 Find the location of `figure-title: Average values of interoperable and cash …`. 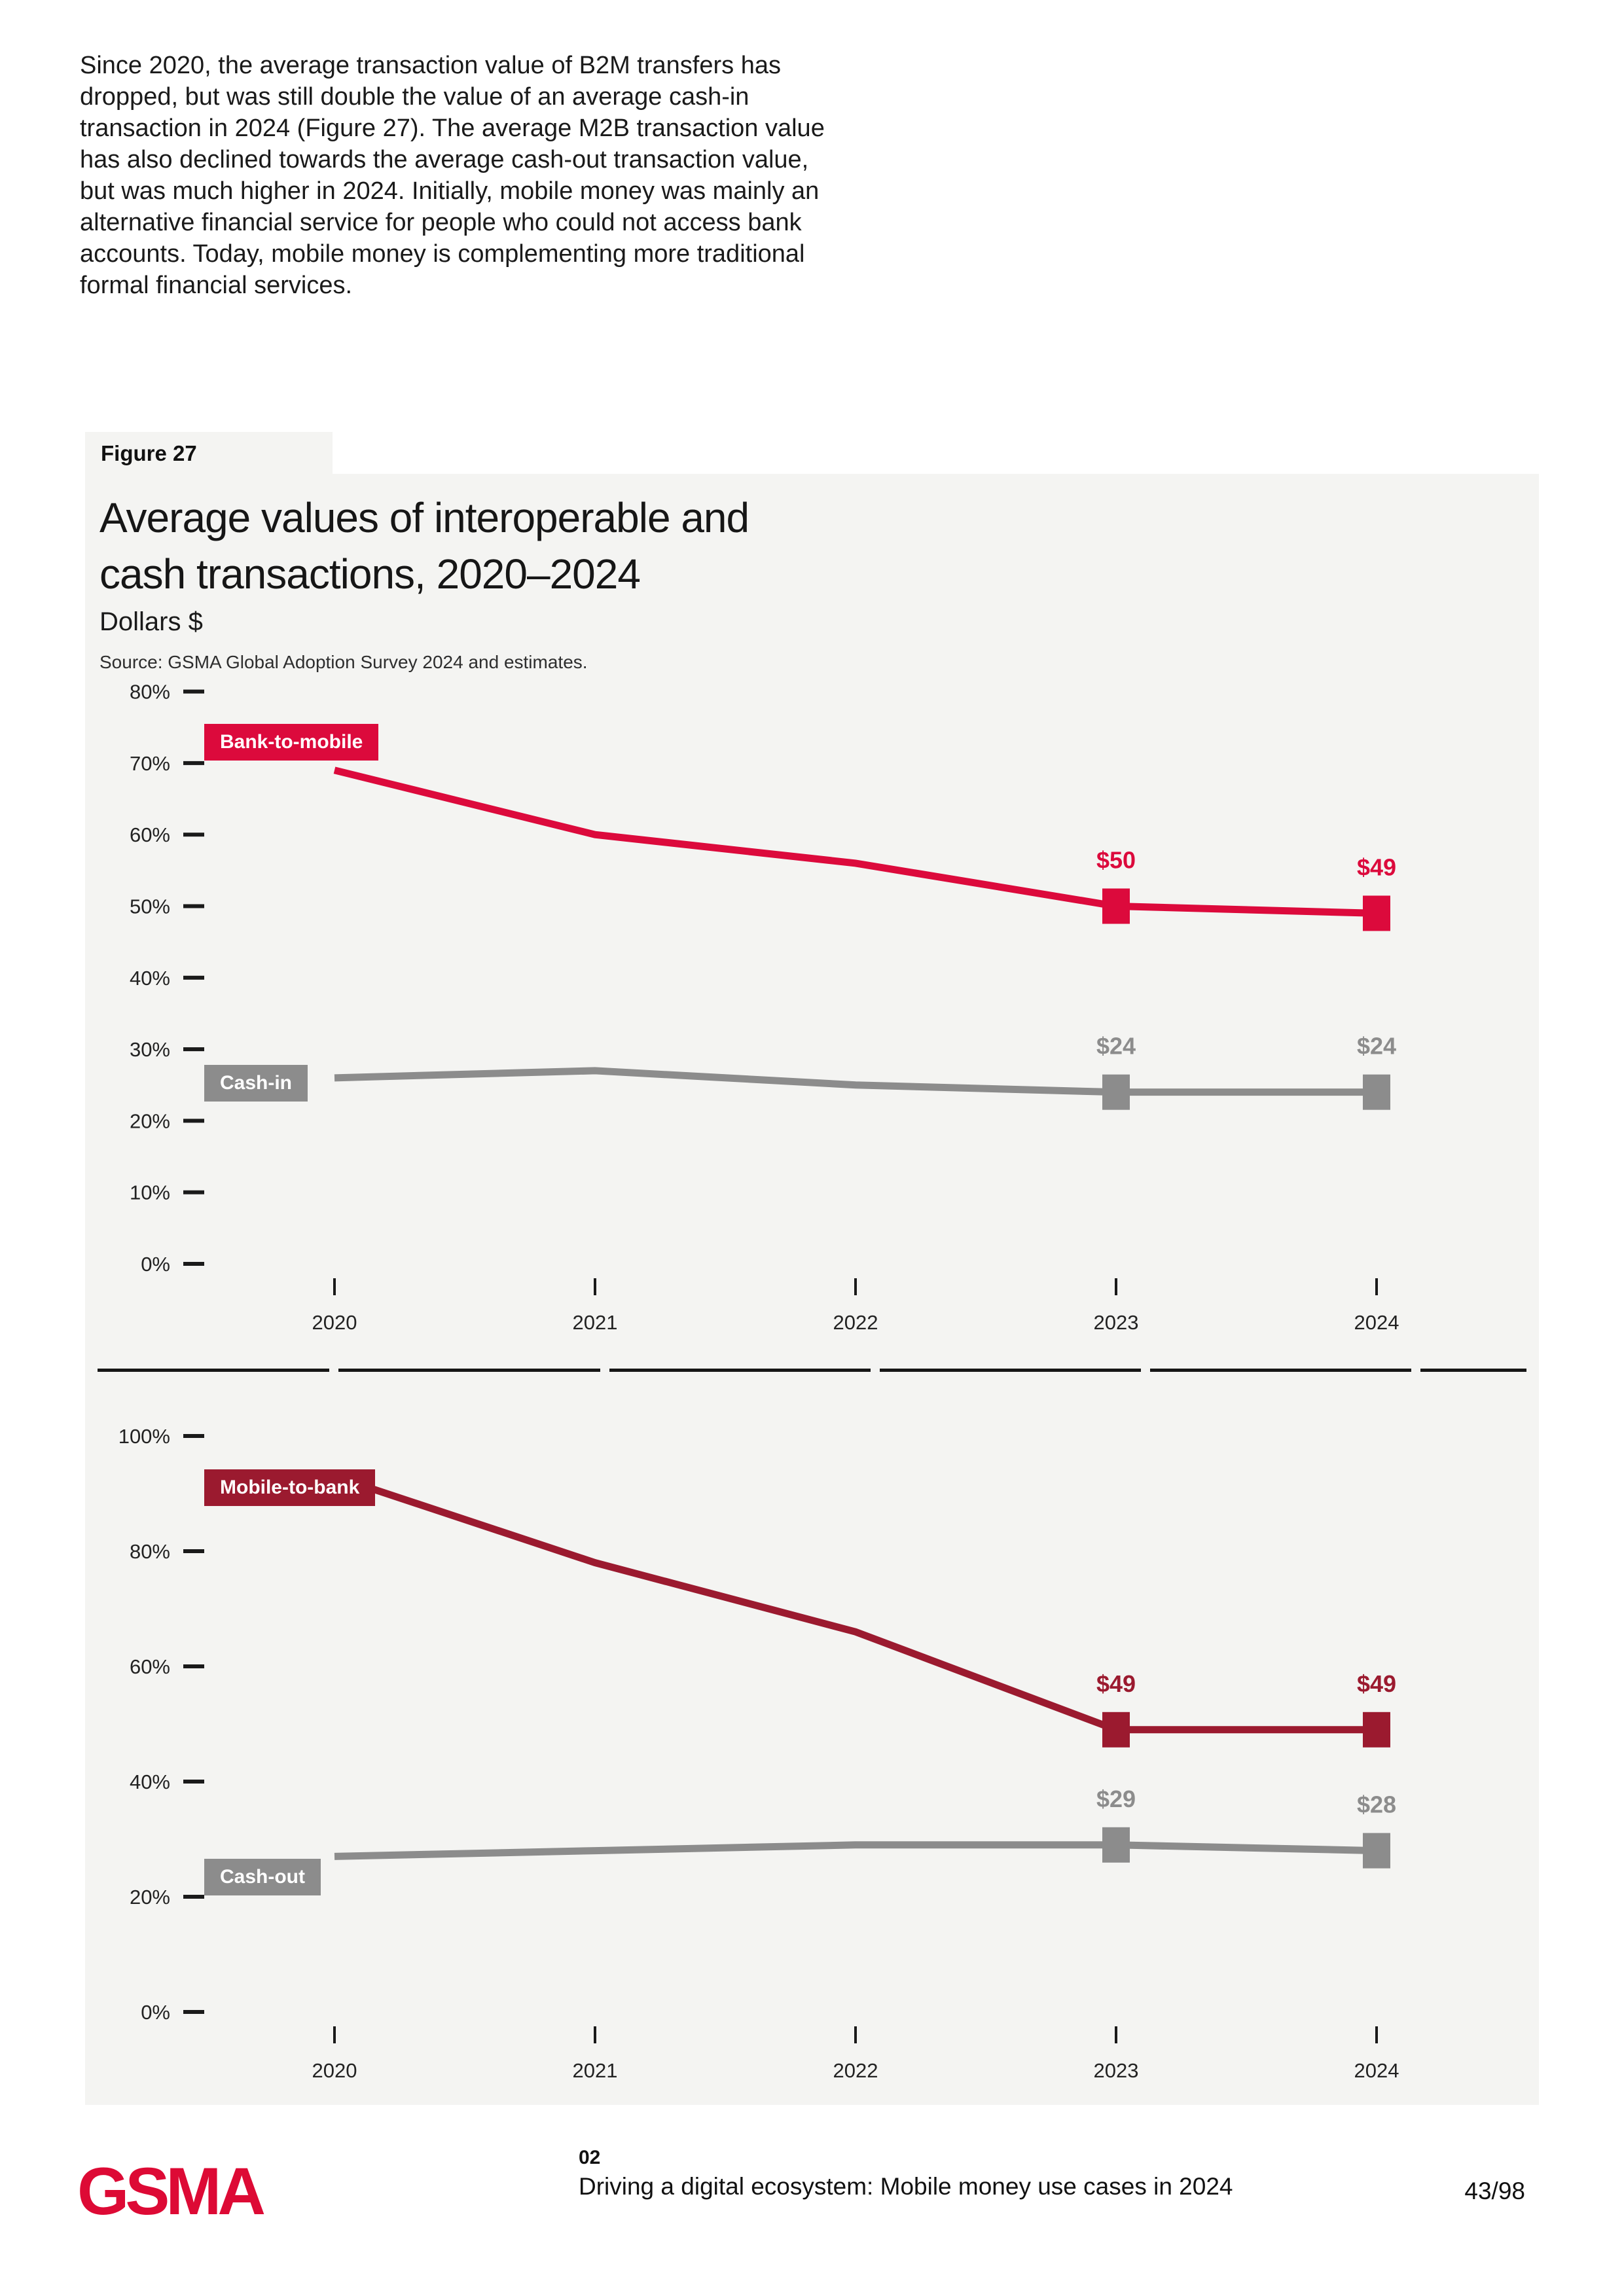

figure-title: Average values of interoperable and cash … is located at coordinates (424, 546).